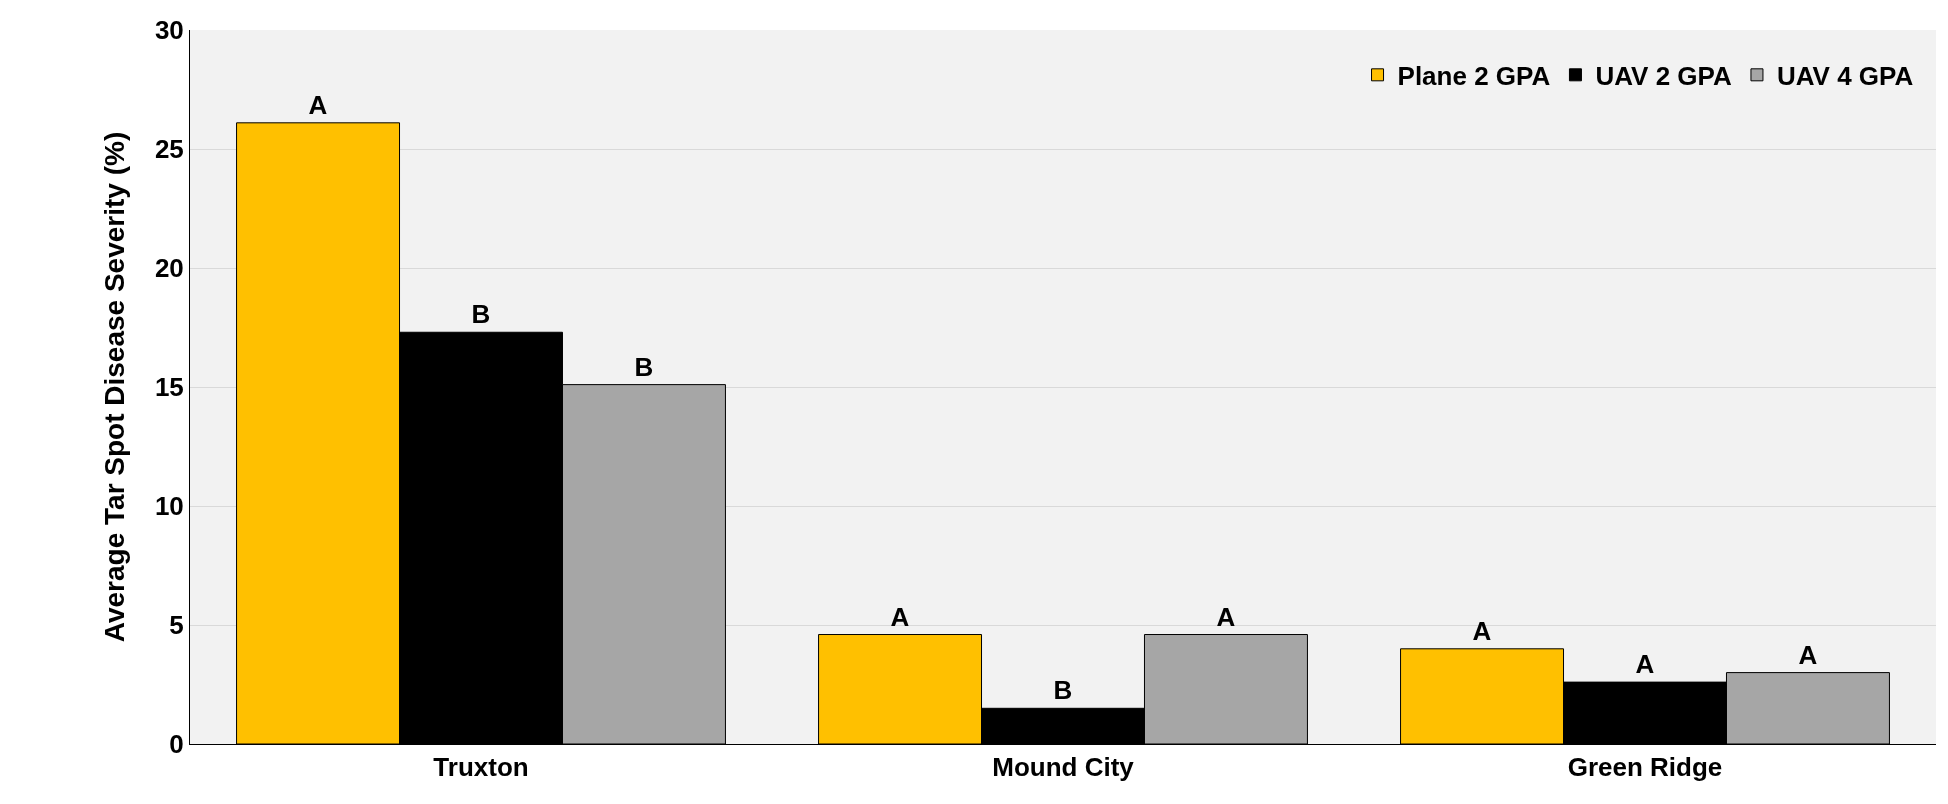 The width and height of the screenshot is (1948, 804). What do you see at coordinates (169, 506) in the screenshot?
I see `y-tick-label: 10` at bounding box center [169, 506].